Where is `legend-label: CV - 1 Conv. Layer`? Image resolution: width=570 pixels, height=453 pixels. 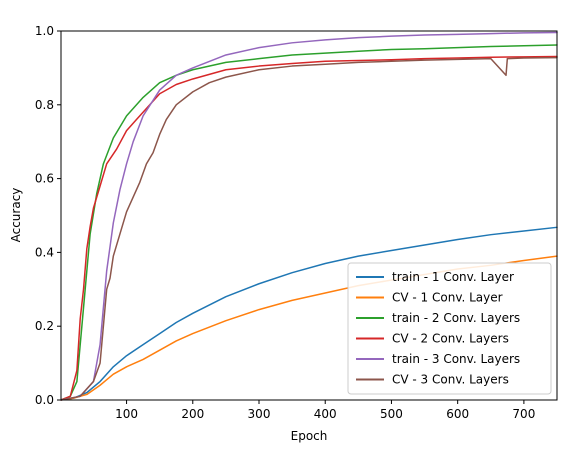 legend-label: CV - 1 Conv. Layer is located at coordinates (447, 298).